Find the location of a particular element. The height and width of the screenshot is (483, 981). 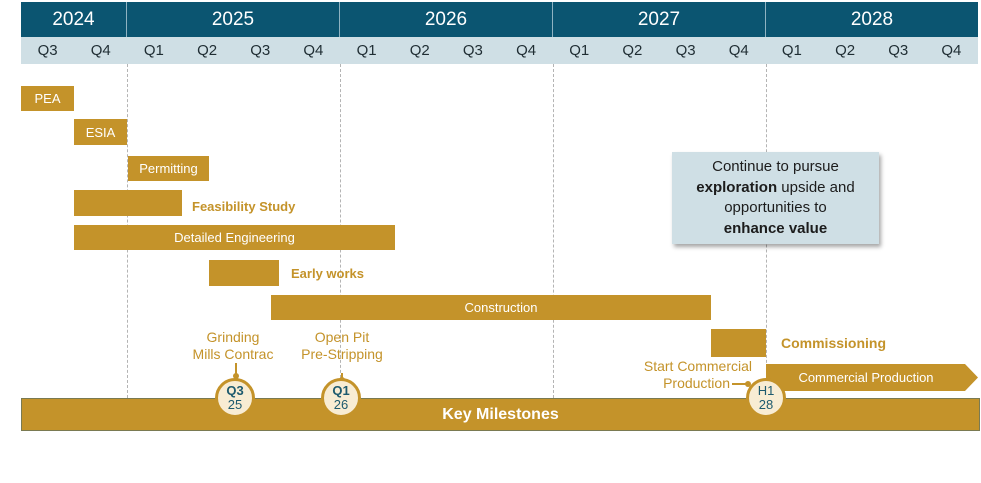

key-milestones-label: Key Milestones is located at coordinates (500, 414).